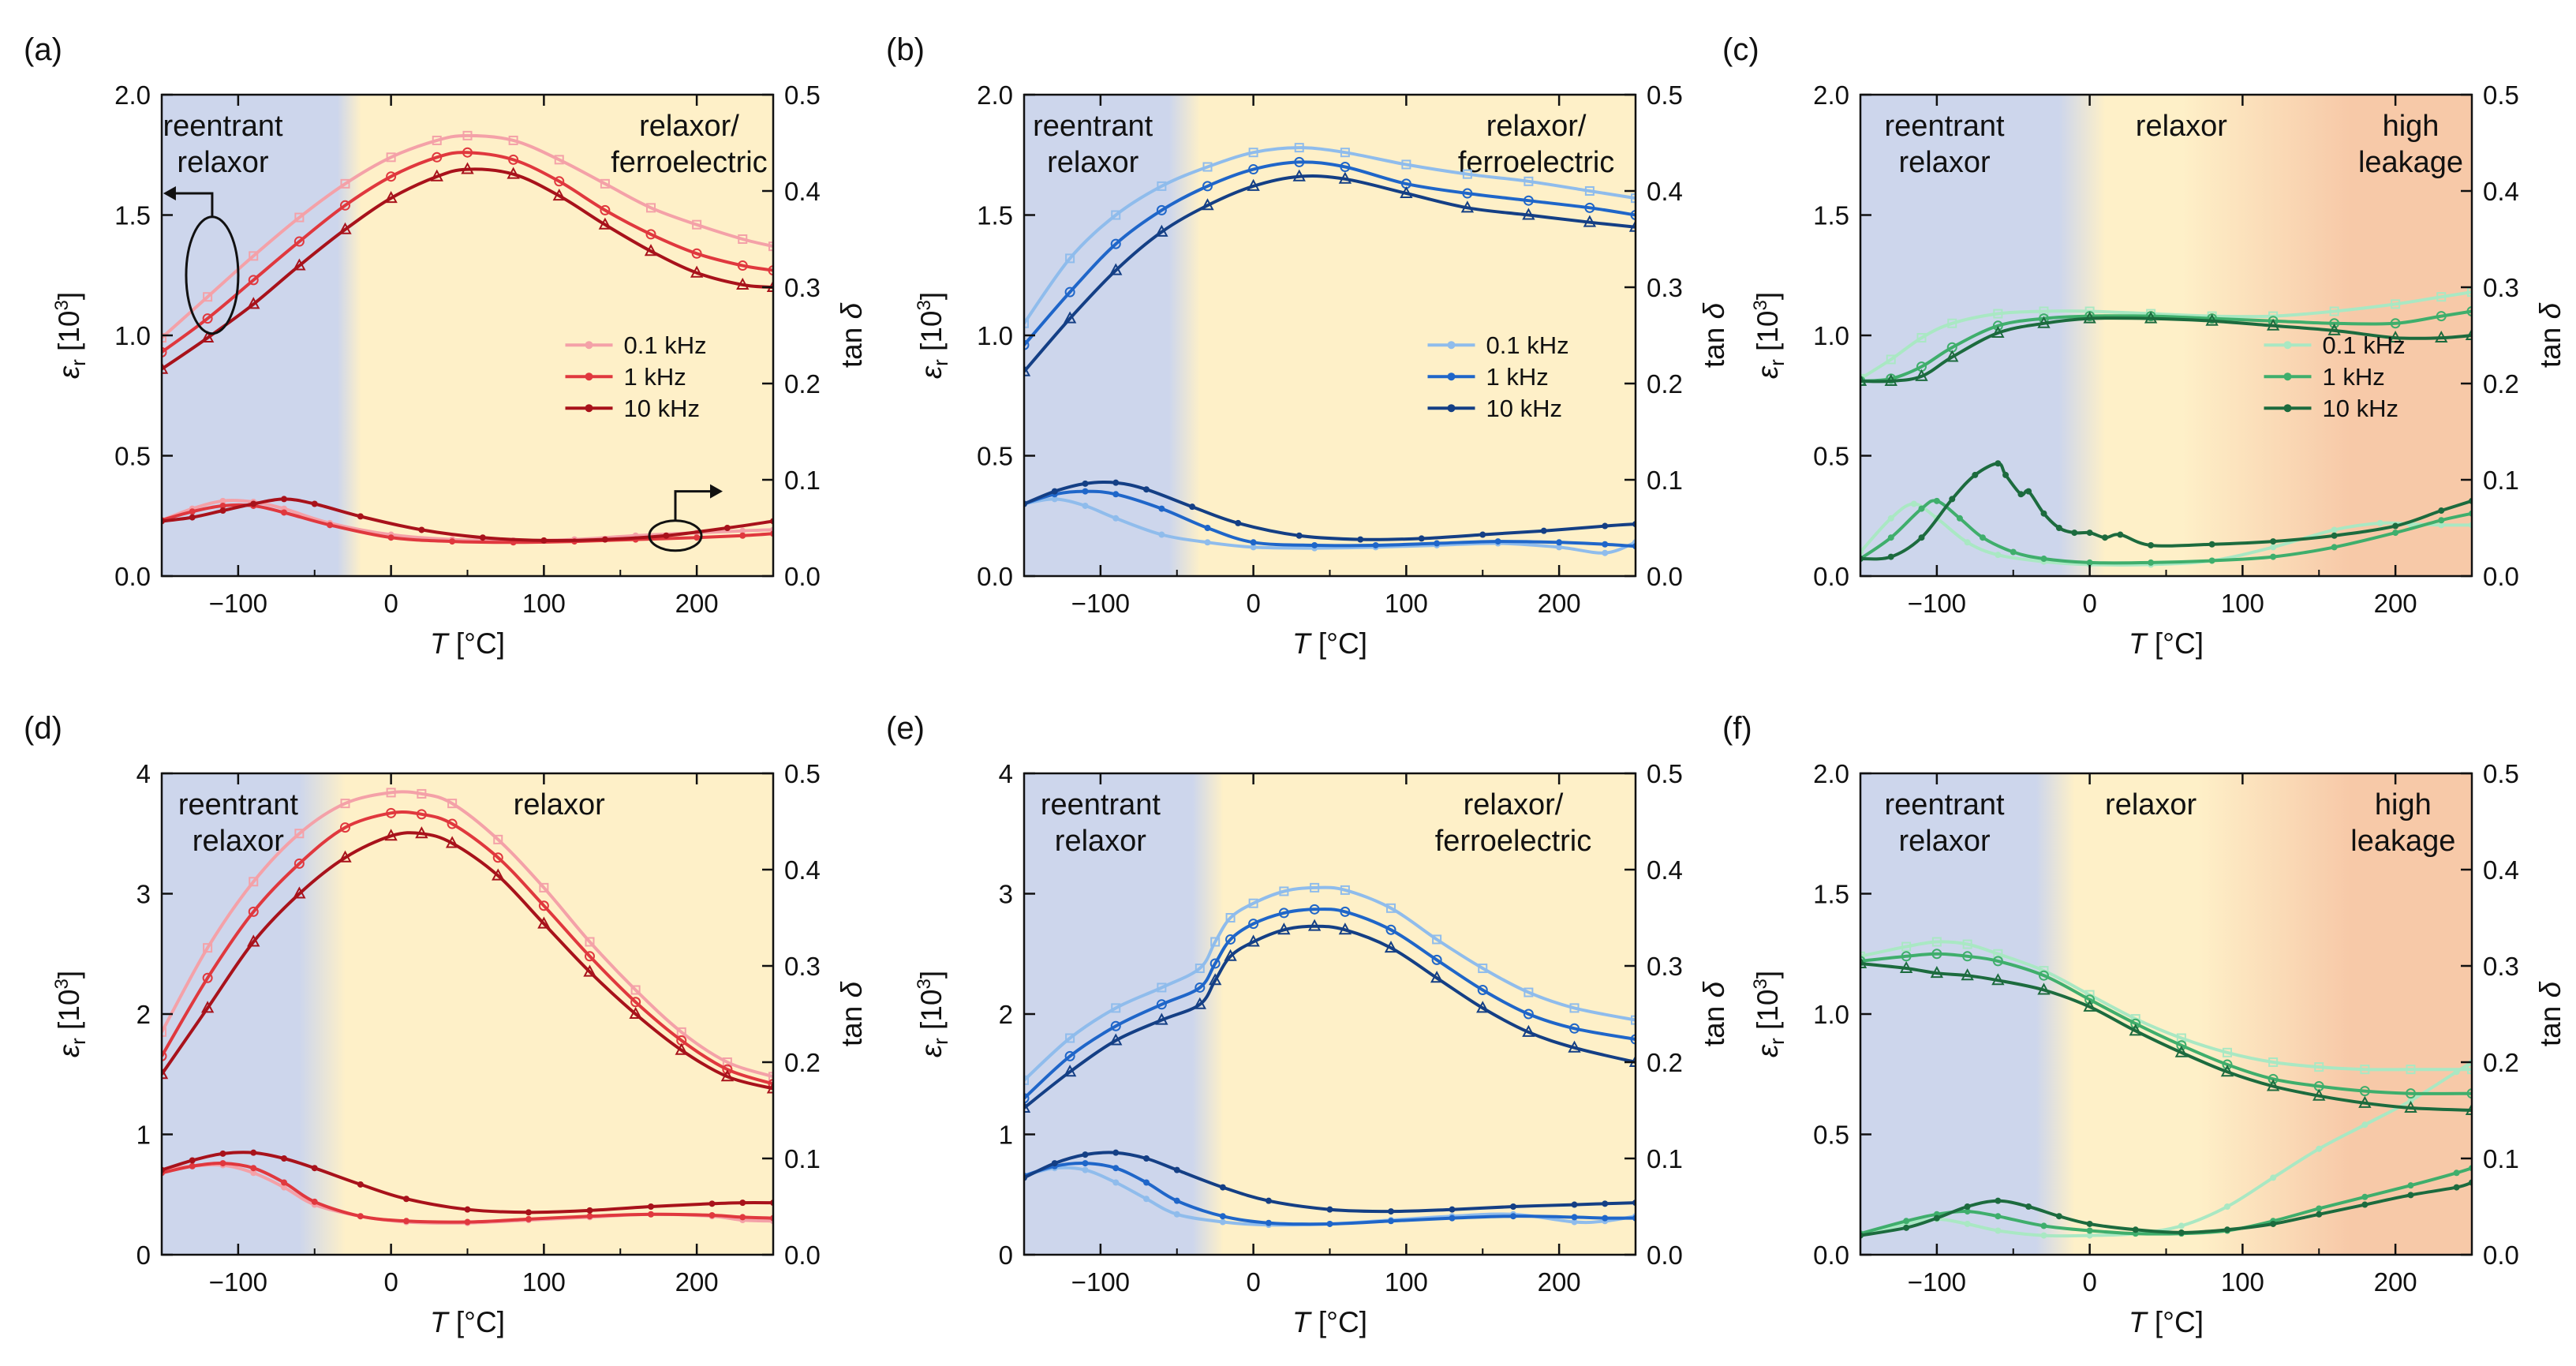 The image size is (2576, 1366). Describe the element at coordinates (467, 1322) in the screenshot. I see `x-axis-label: T [°C]` at that location.